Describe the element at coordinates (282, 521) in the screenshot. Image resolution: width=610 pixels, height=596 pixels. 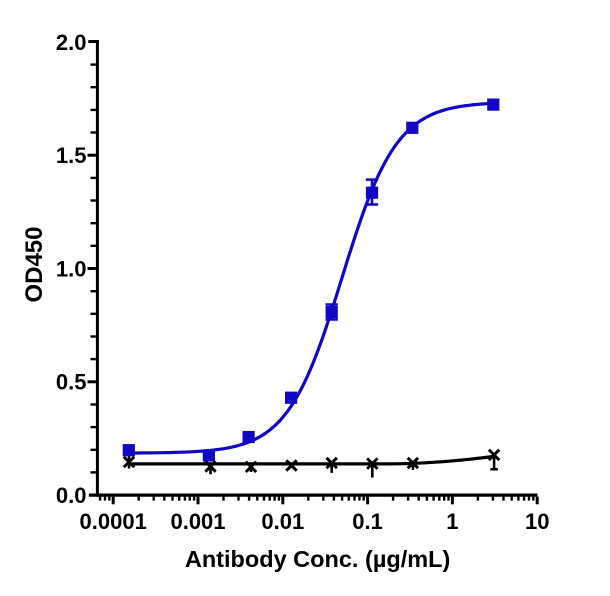
I see `svg-text: 0.01` at that location.